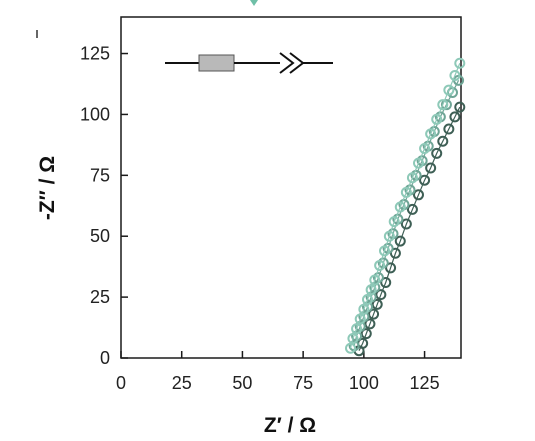 This screenshot has width=535, height=441. Describe the element at coordinates (303, 383) in the screenshot. I see `x-tick-label: 75` at that location.